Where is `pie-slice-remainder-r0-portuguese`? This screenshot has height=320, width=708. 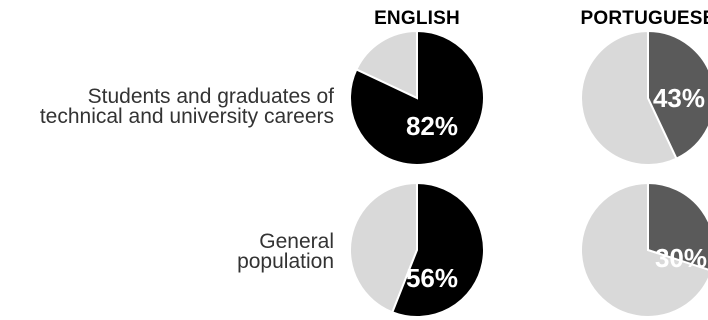 pie-slice-remainder-r0-portuguese is located at coordinates (629, 97).